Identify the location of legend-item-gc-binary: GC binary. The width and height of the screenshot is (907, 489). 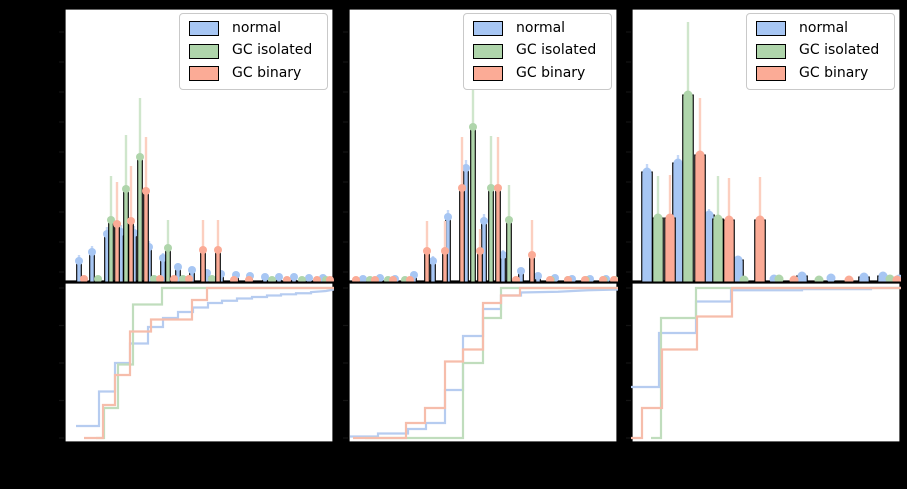
(253, 72).